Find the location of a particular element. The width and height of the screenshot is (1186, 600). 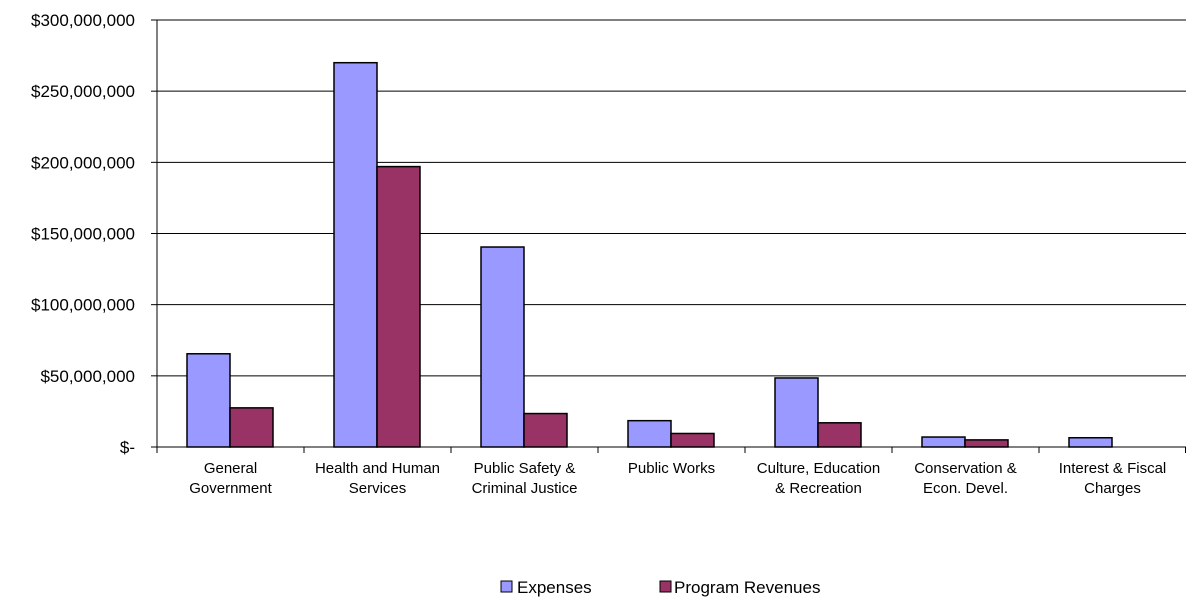

legend: Expenses Program Revenues is located at coordinates (660, 587).